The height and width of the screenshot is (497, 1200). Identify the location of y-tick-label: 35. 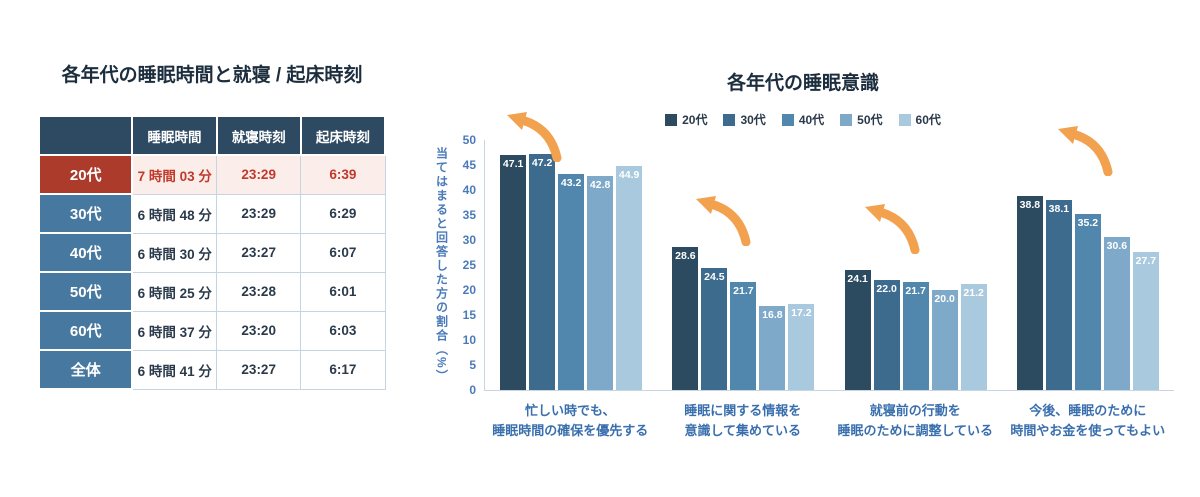
(469, 215).